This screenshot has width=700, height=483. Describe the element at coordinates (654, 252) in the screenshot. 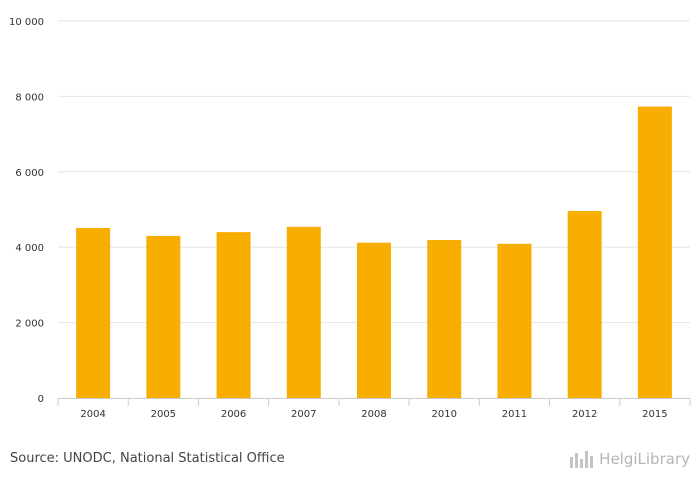

I see `bar-2015` at that location.